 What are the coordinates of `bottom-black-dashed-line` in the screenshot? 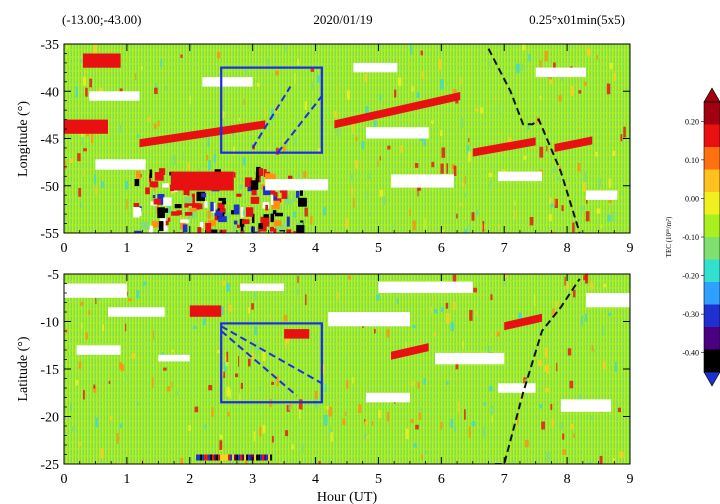 It's located at (537, 371).